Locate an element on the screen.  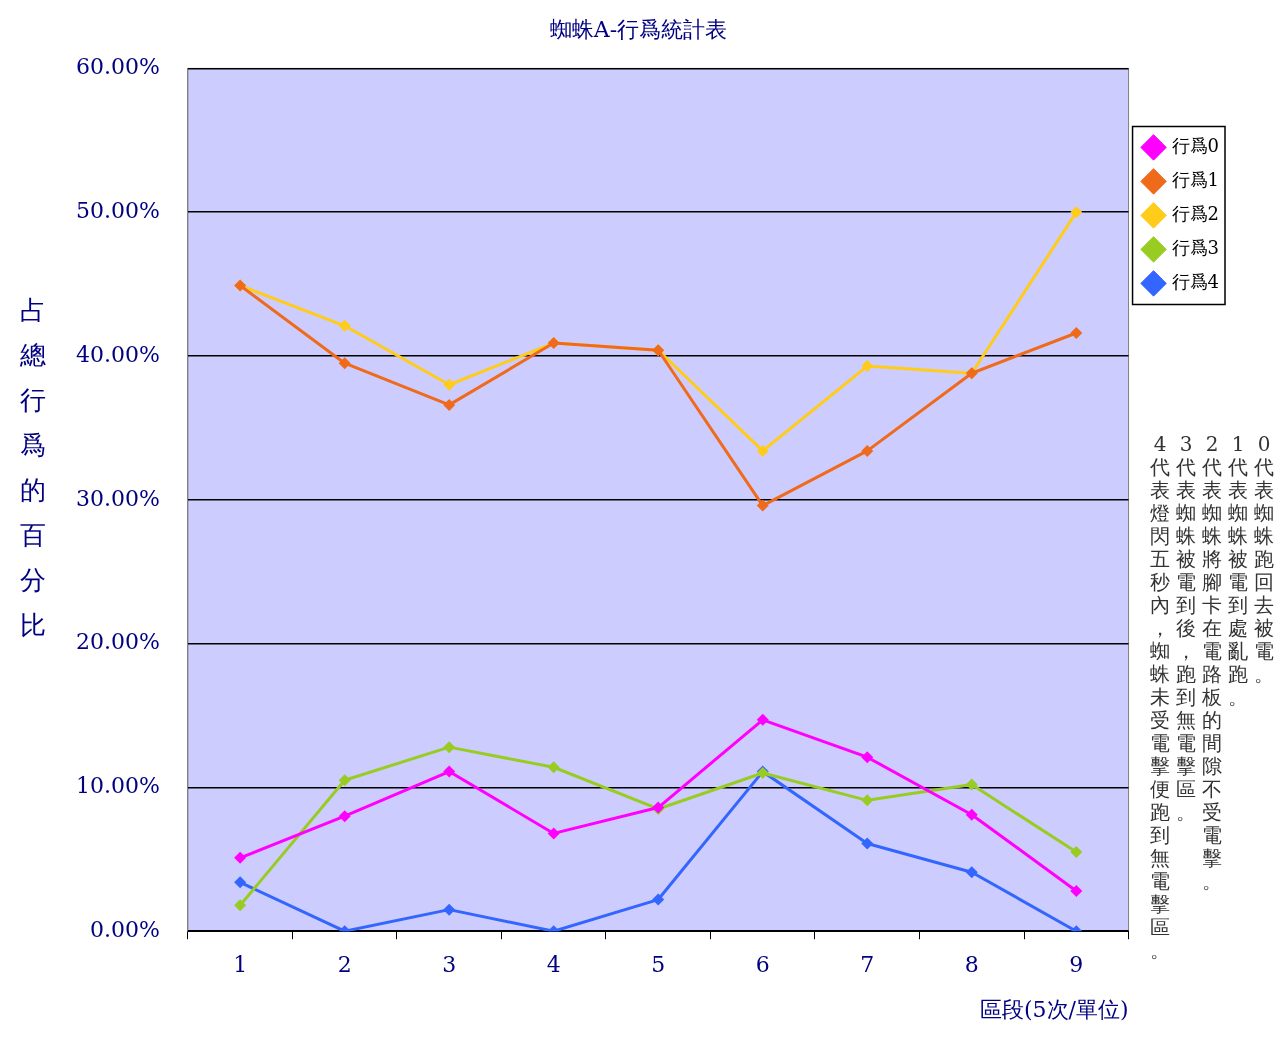
y-tick-label: 50.00% is located at coordinates (118, 210).